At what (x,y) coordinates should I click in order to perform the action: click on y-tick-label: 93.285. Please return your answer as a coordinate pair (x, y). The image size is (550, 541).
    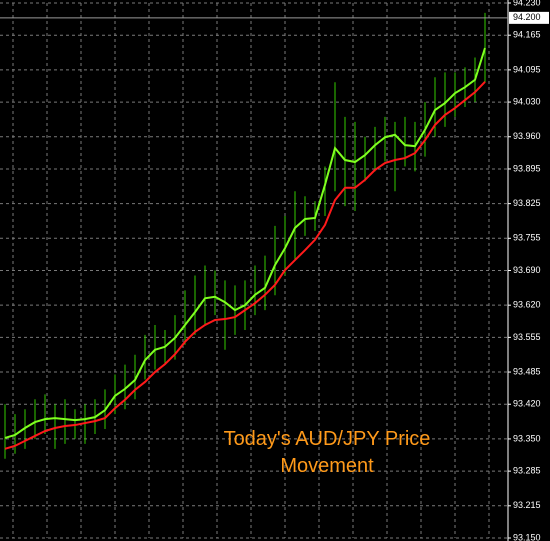
    Looking at the image, I should click on (527, 471).